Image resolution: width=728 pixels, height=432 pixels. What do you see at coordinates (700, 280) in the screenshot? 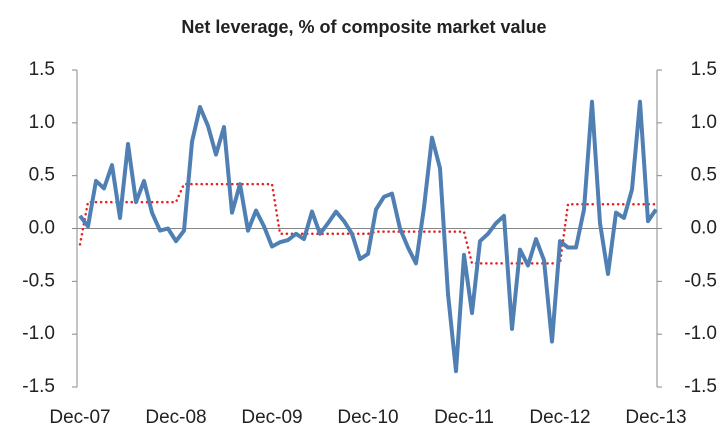
I see `y2-tick-label: -0.5` at bounding box center [700, 280].